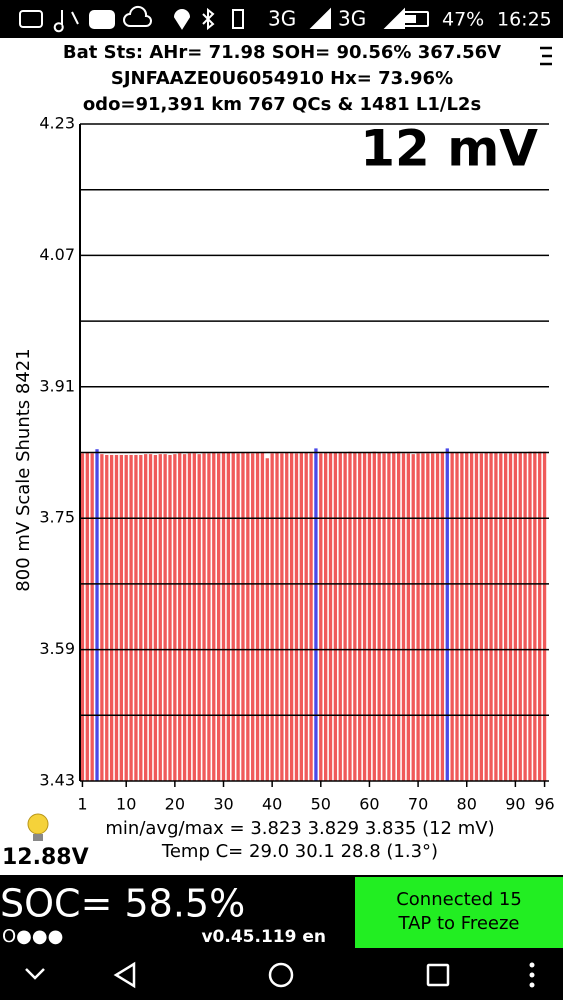 The width and height of the screenshot is (563, 1000). Describe the element at coordinates (369, 804) in the screenshot. I see `x-tick-label: 60` at that location.